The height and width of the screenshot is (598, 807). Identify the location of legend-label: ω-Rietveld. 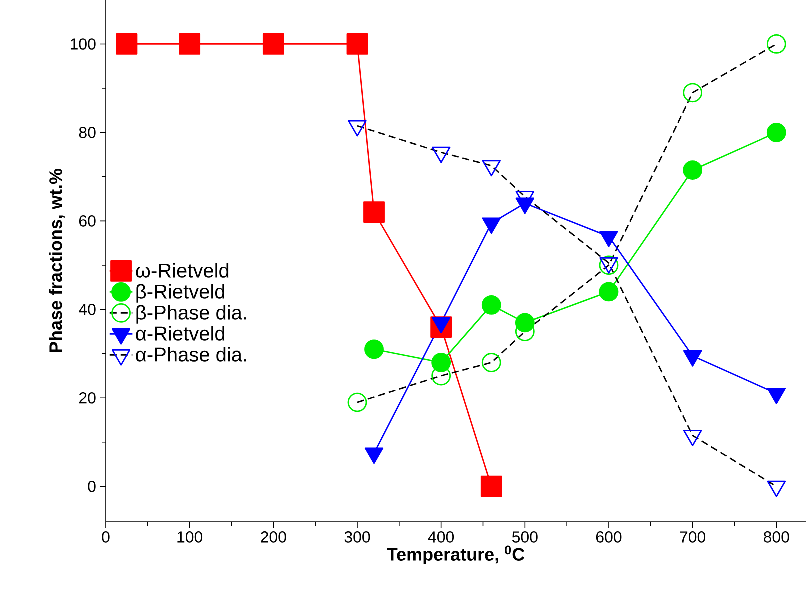
(182, 270).